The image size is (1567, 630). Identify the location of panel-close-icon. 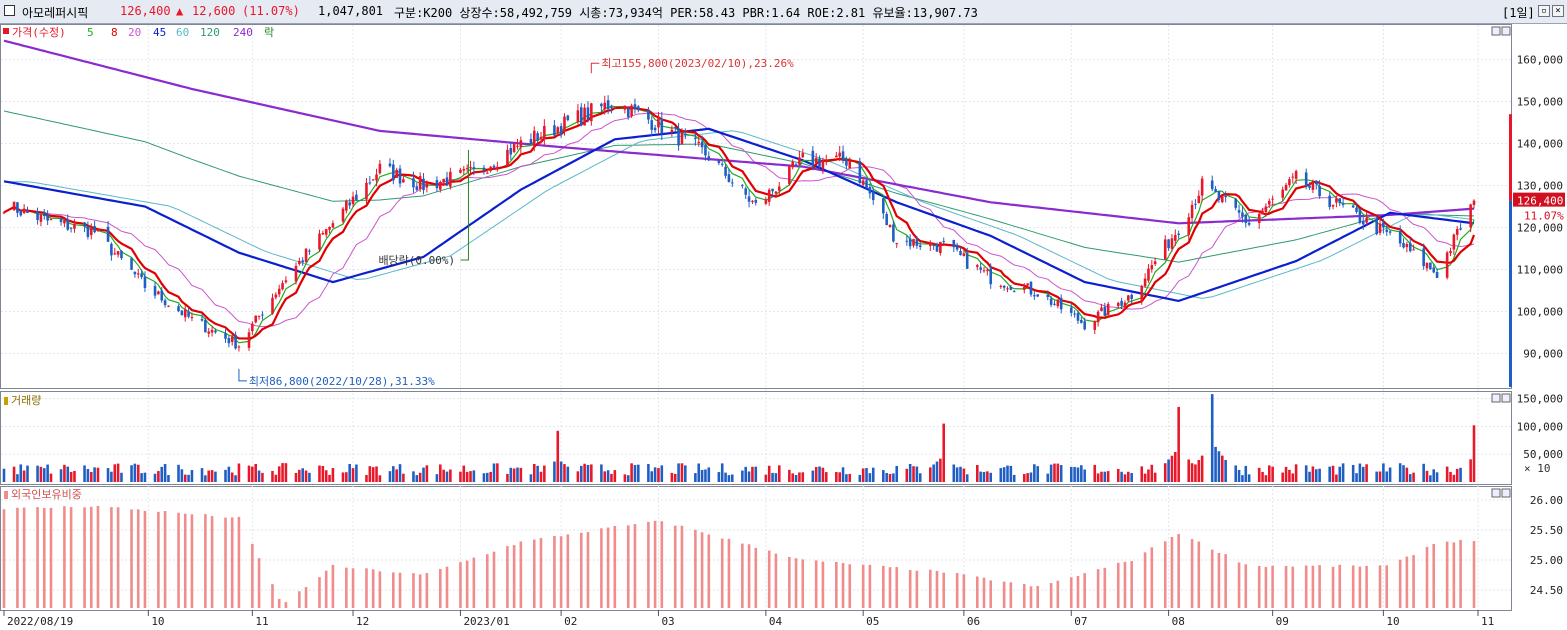
(1506, 31).